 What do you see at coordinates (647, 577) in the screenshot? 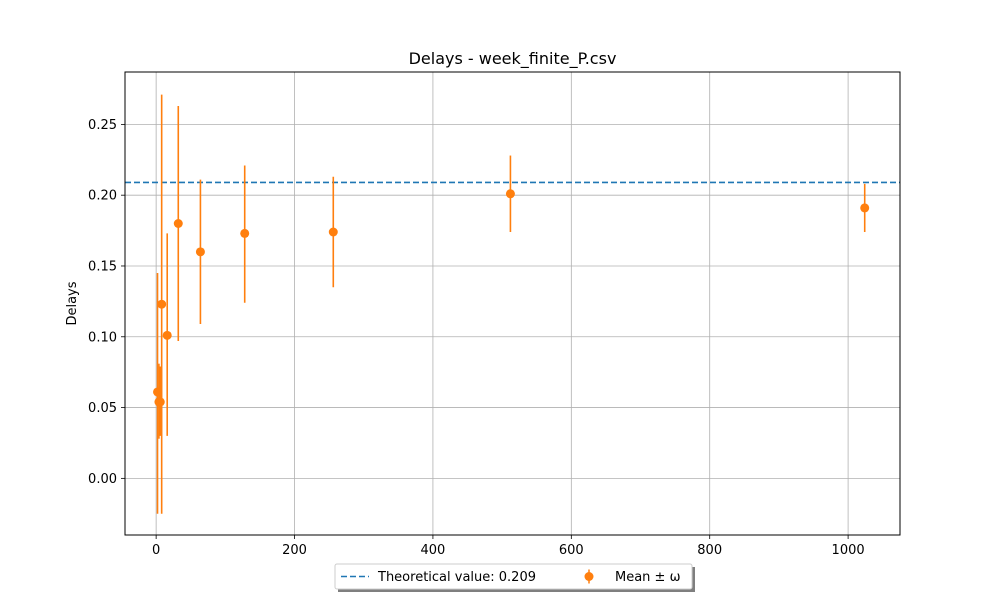
I see `legend-series-label: Mean ± ω` at bounding box center [647, 577].